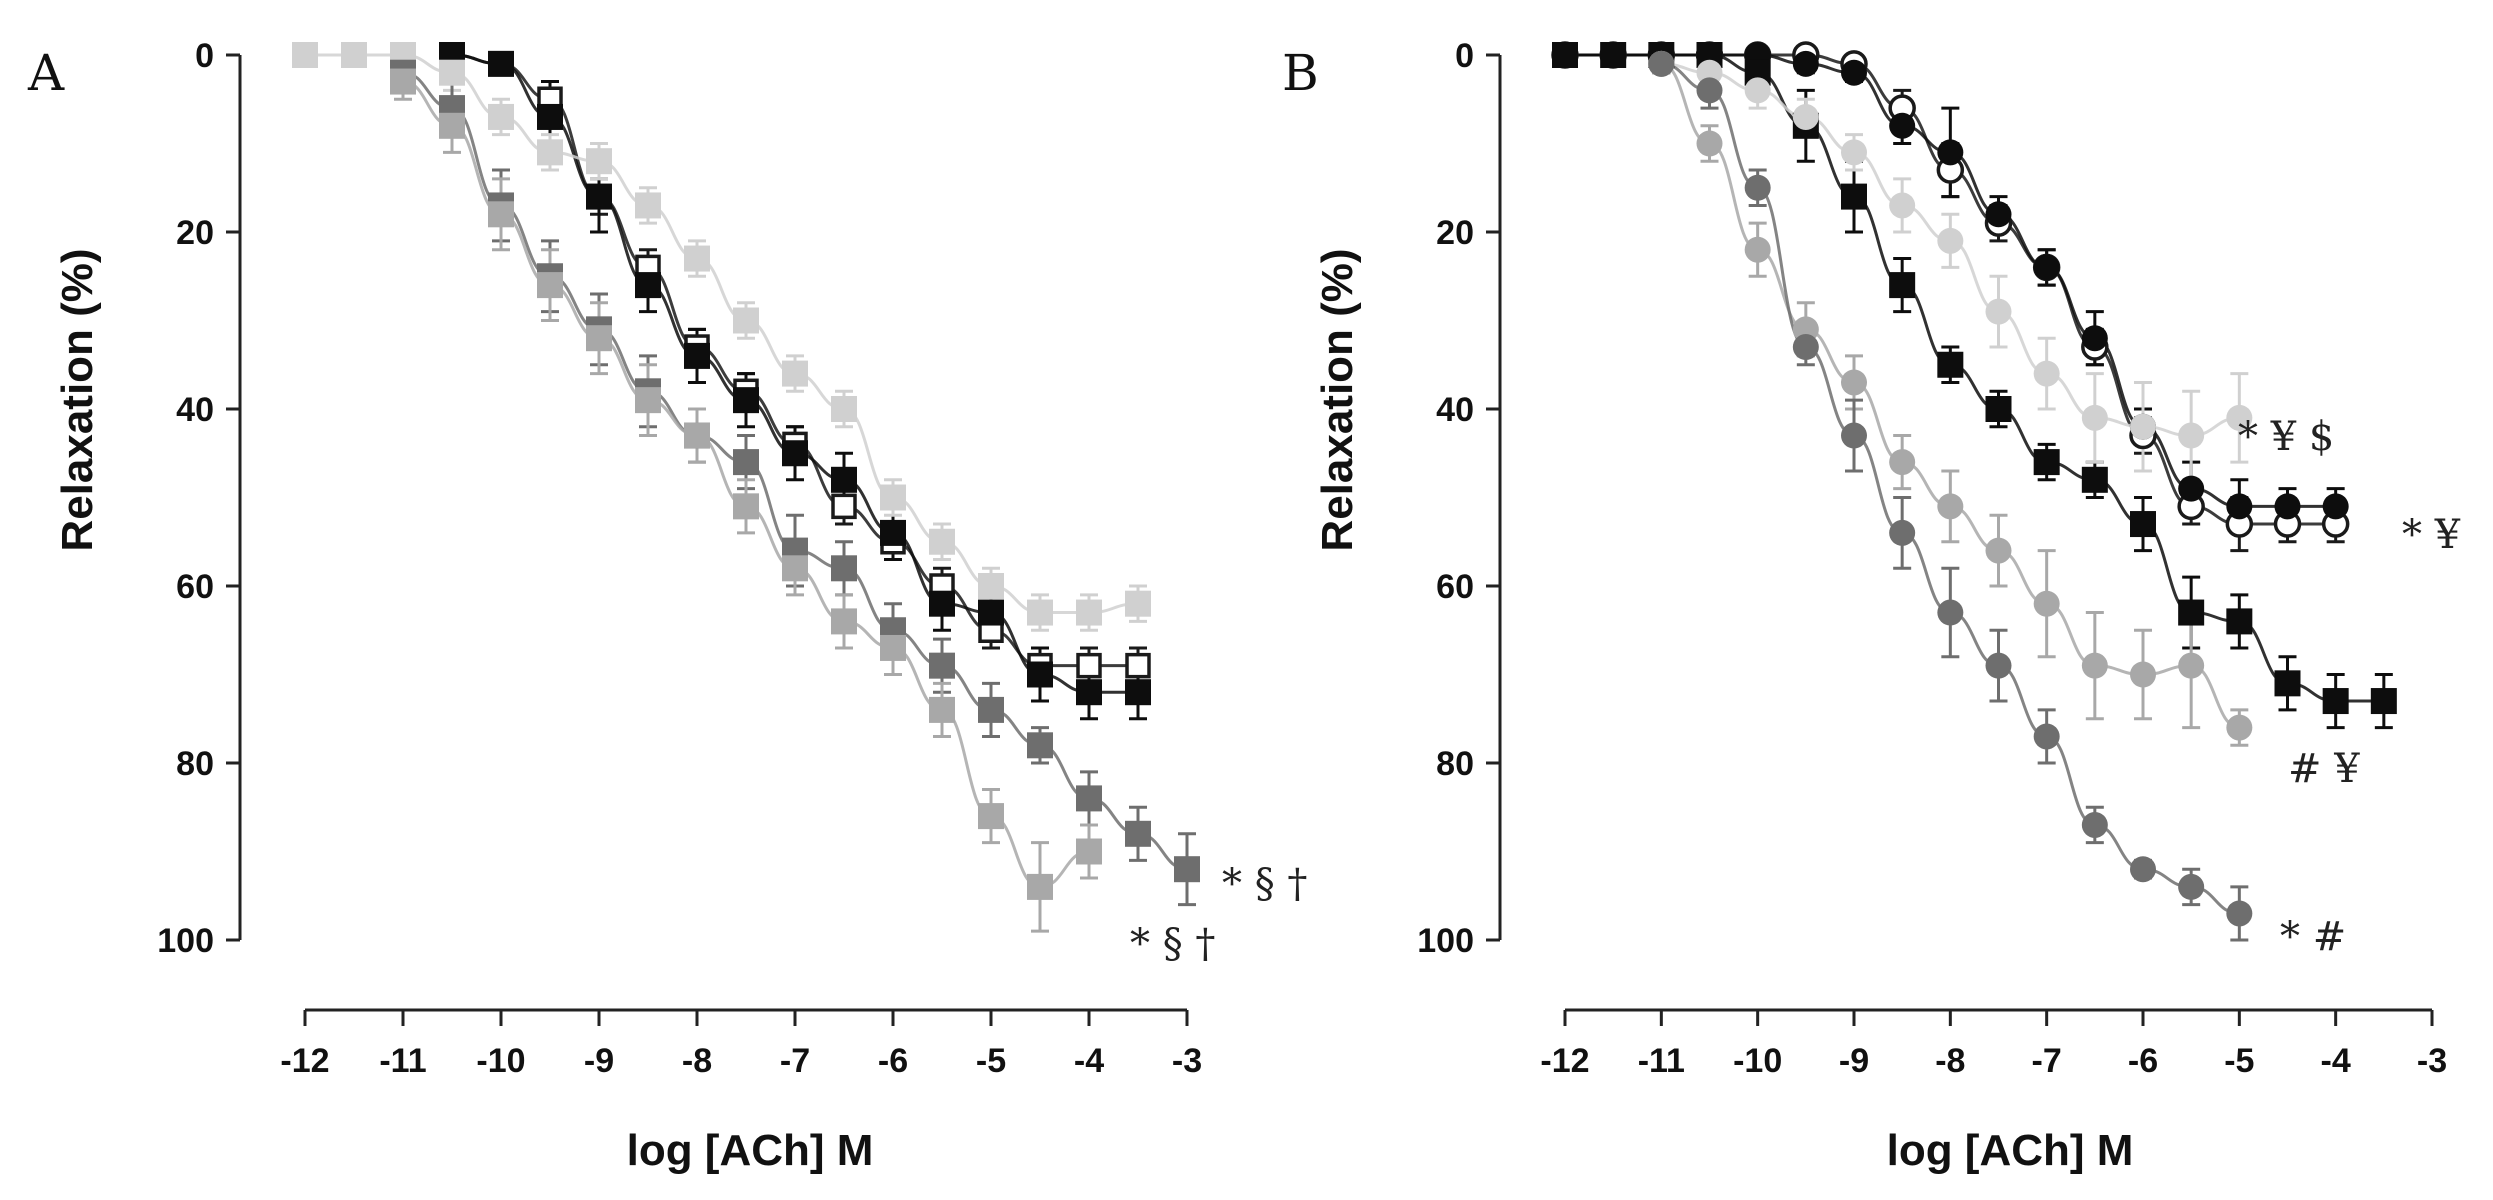 The height and width of the screenshot is (1200, 2493). What do you see at coordinates (2010, 1150) in the screenshot?
I see `panel-b-x-axis-title: log [ACh] M` at bounding box center [2010, 1150].